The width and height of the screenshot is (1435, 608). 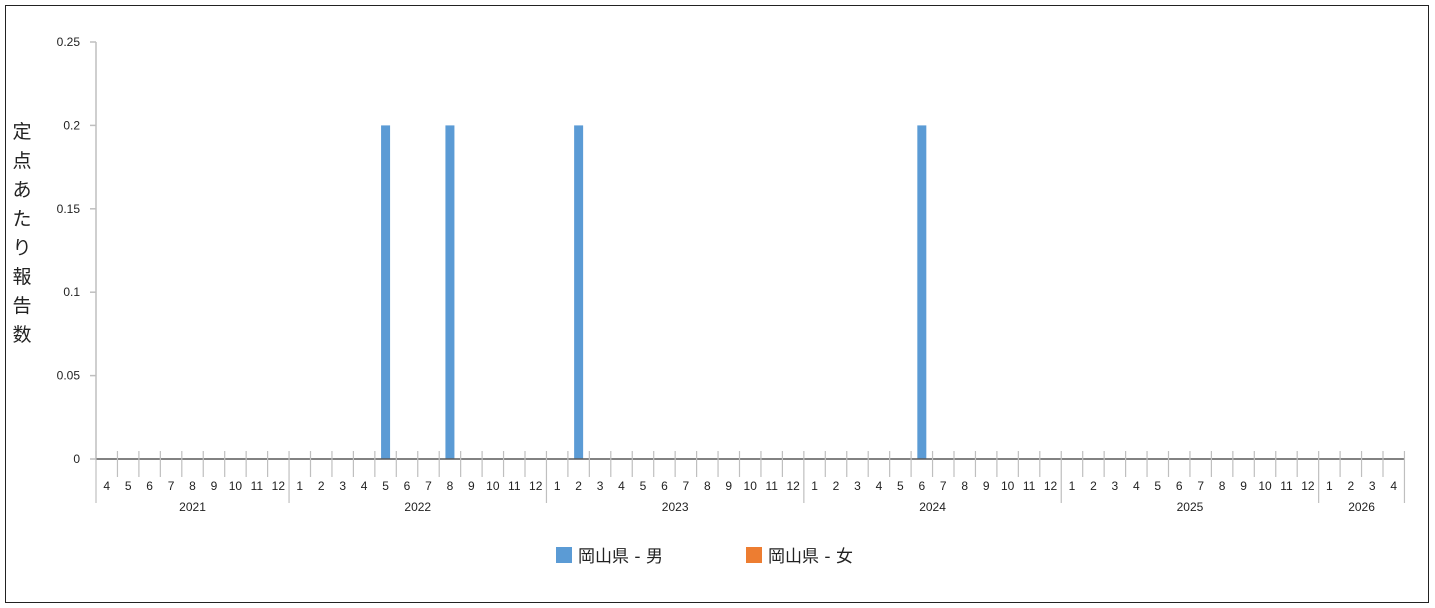 I want to click on legend-label-female: 岡山県 - 女, so click(x=810, y=557).